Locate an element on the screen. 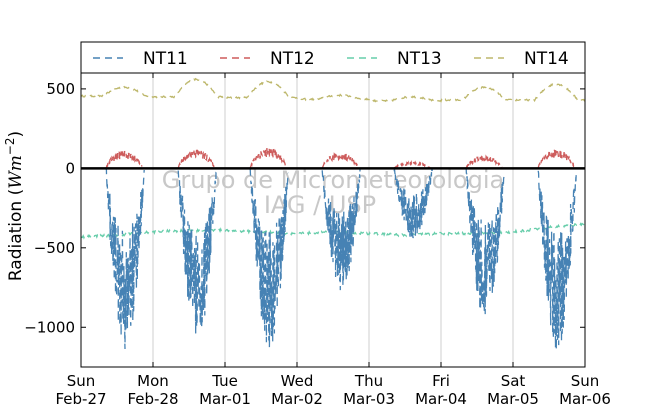  legend-label-nt12: NT12 is located at coordinates (292, 59).